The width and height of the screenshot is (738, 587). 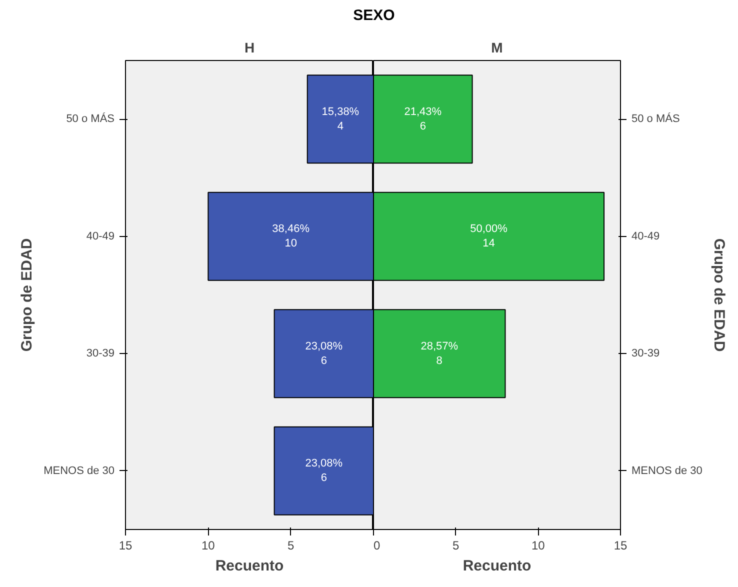 What do you see at coordinates (341, 119) in the screenshot?
I see `data-label: 15,38% 4` at bounding box center [341, 119].